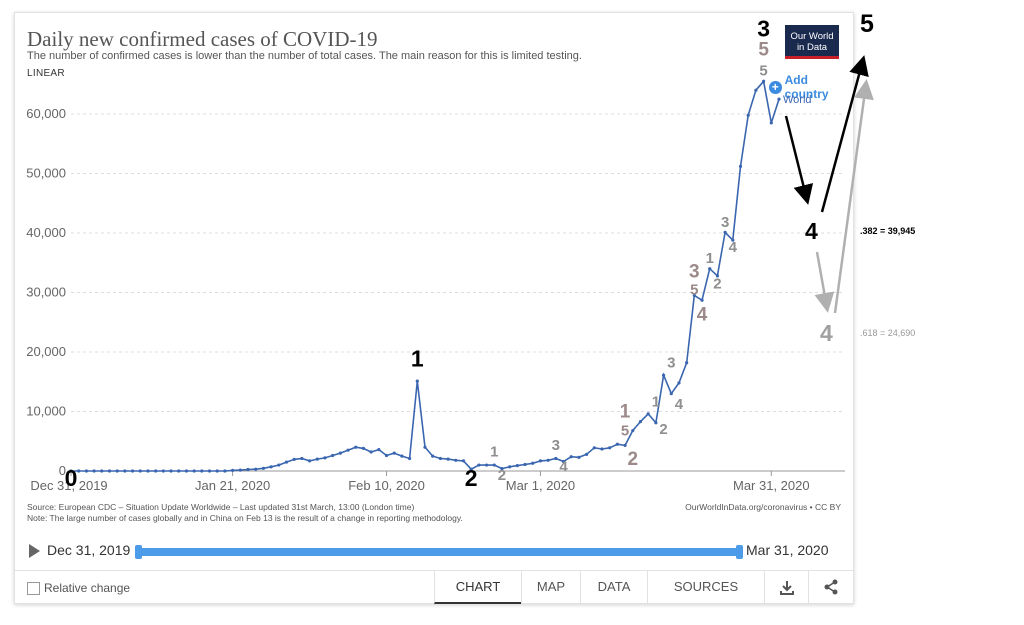 The height and width of the screenshot is (625, 1024). Describe the element at coordinates (811, 231) in the screenshot. I see `wave-4-black: 4` at that location.